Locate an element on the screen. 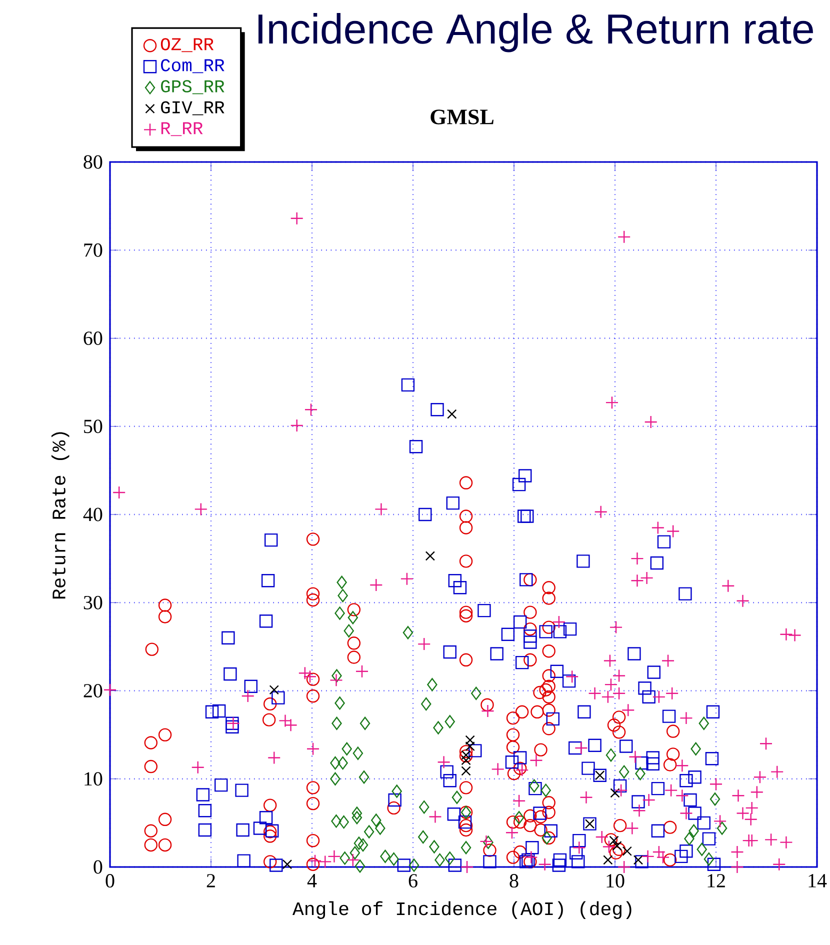 Image resolution: width=830 pixels, height=945 pixels. y-tick-label: 20 is located at coordinates (93, 691).